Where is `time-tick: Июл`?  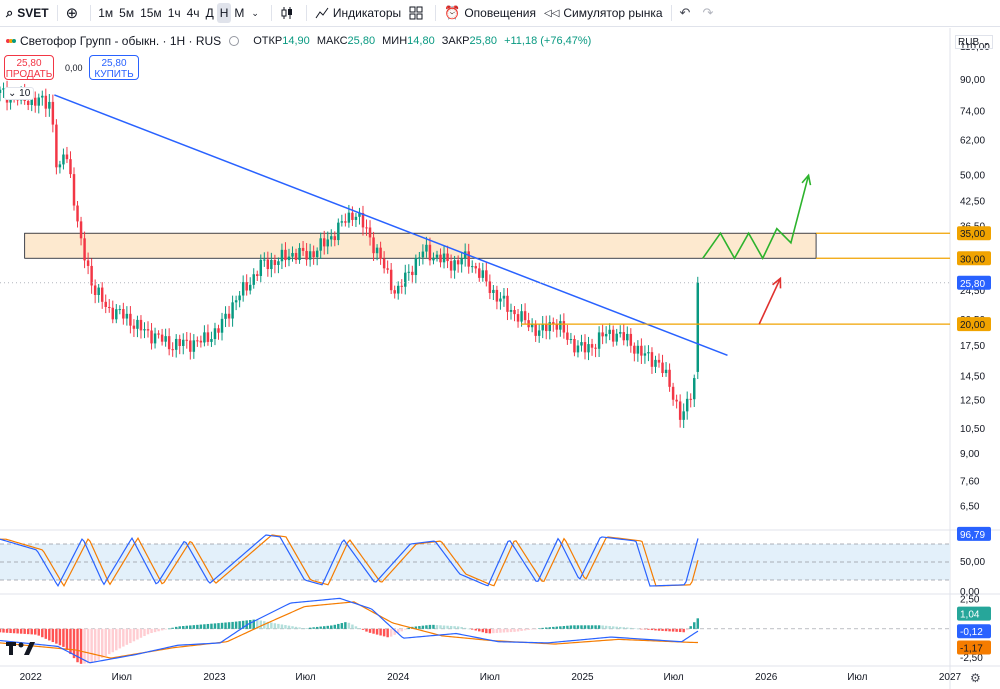 time-tick: Июл is located at coordinates (857, 677).